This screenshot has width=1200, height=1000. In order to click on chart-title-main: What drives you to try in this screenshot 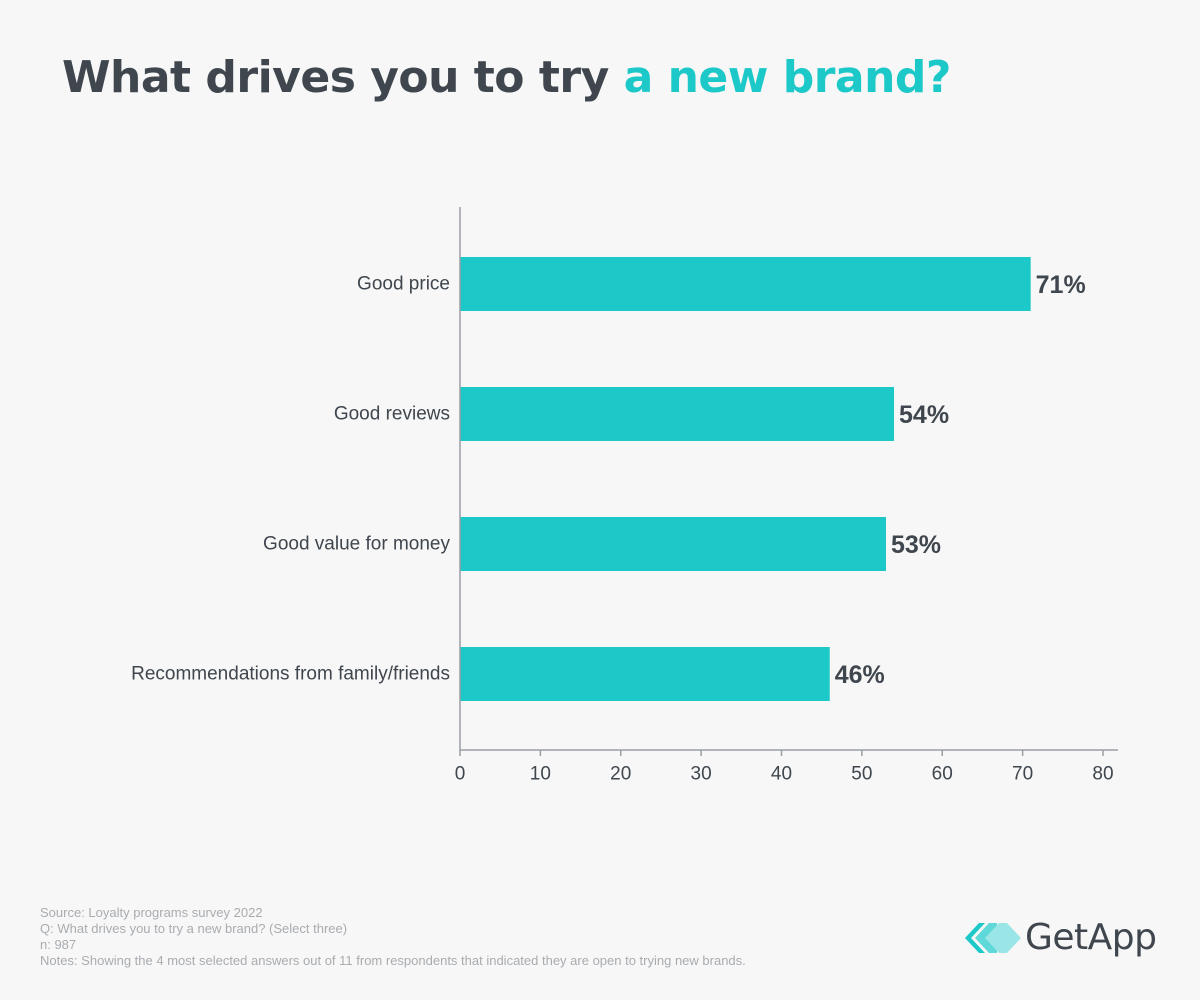, I will do `click(343, 77)`.